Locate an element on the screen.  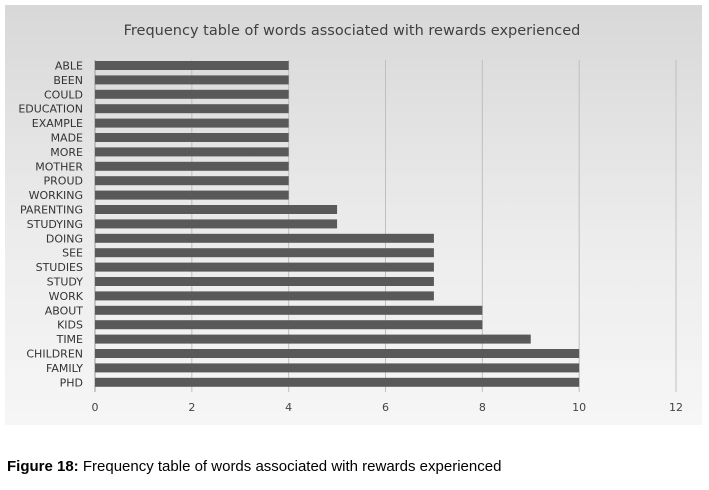
category-label: MORE is located at coordinates (66, 152).